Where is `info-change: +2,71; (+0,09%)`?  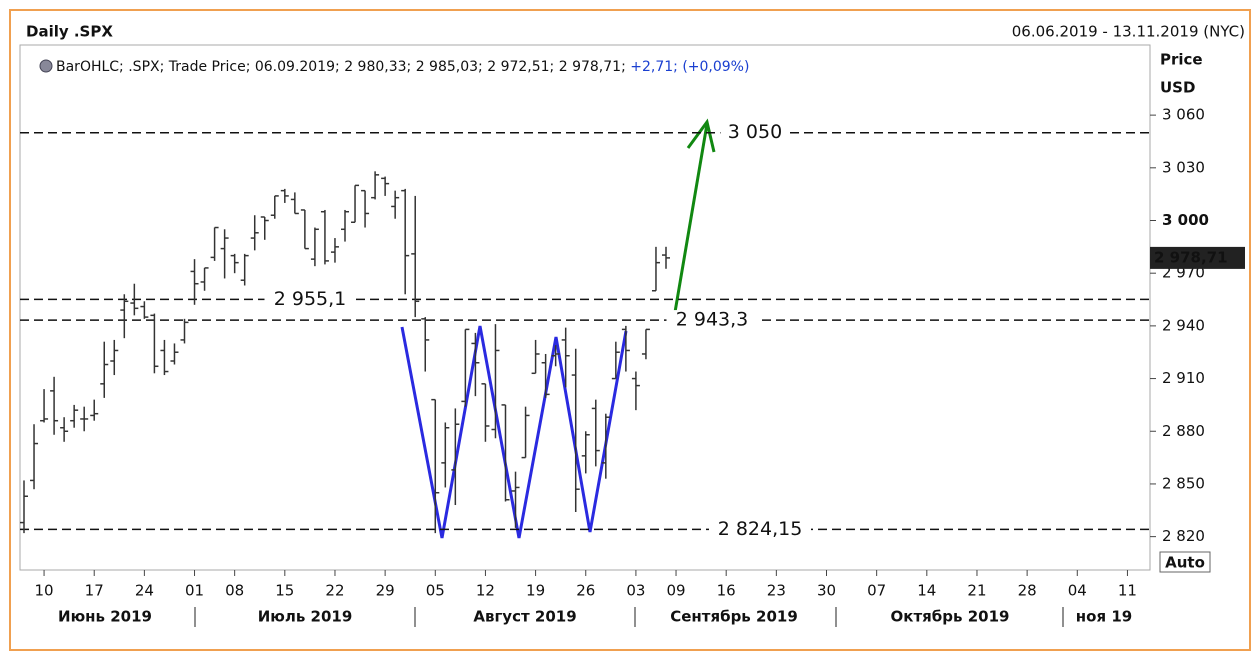 info-change: +2,71; (+0,09%) is located at coordinates (689, 67).